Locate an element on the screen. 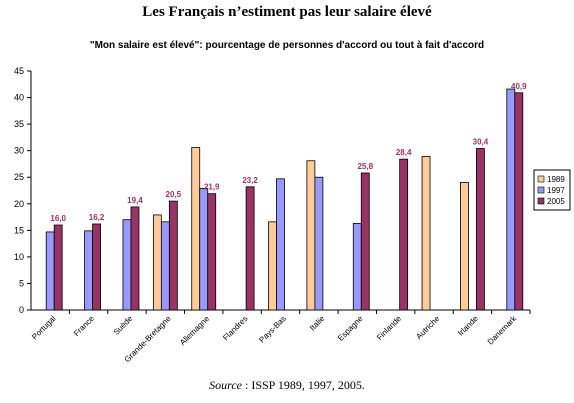 The width and height of the screenshot is (574, 403). x-tick-label: Suède is located at coordinates (123, 325).